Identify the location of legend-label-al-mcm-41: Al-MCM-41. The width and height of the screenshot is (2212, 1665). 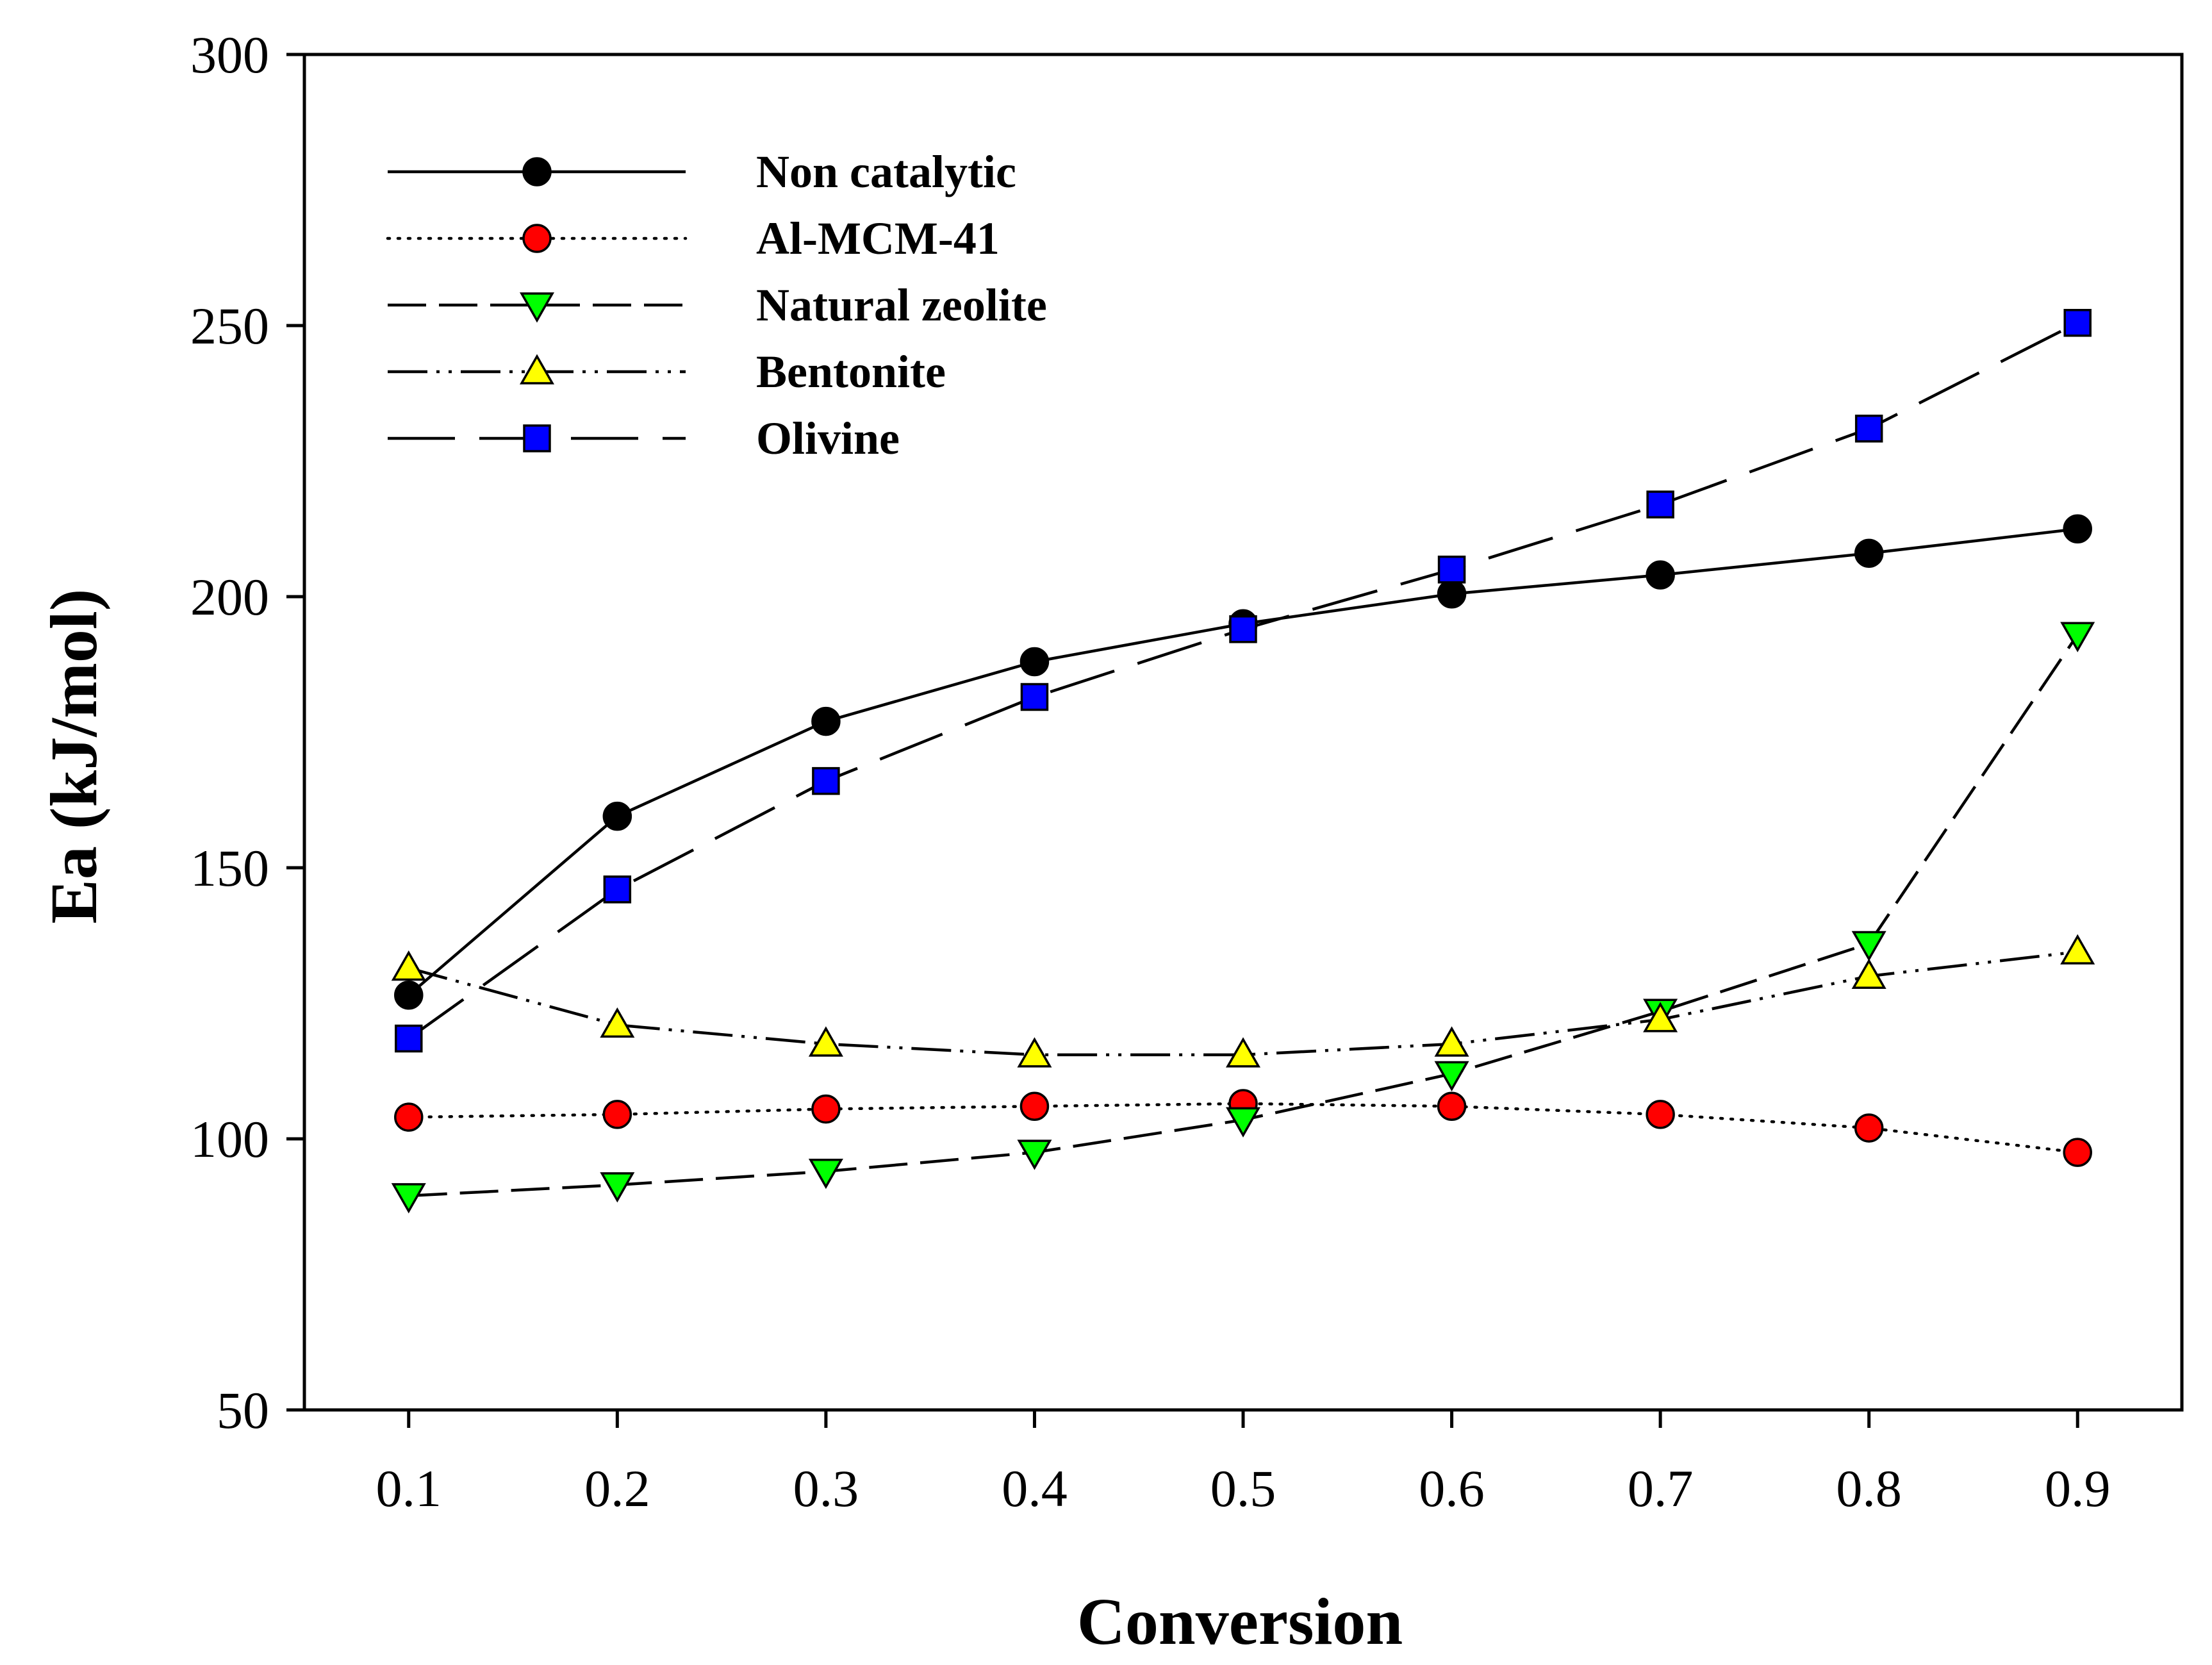
(878, 239).